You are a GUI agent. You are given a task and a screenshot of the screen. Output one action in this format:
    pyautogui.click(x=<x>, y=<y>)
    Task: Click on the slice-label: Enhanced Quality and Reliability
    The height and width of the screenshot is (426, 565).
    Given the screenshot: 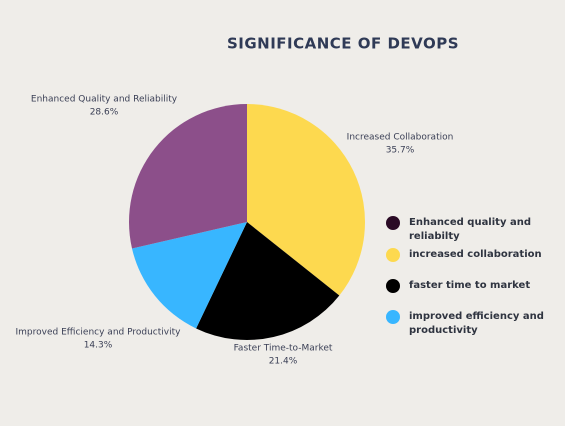 What is the action you would take?
    pyautogui.click(x=104, y=100)
    